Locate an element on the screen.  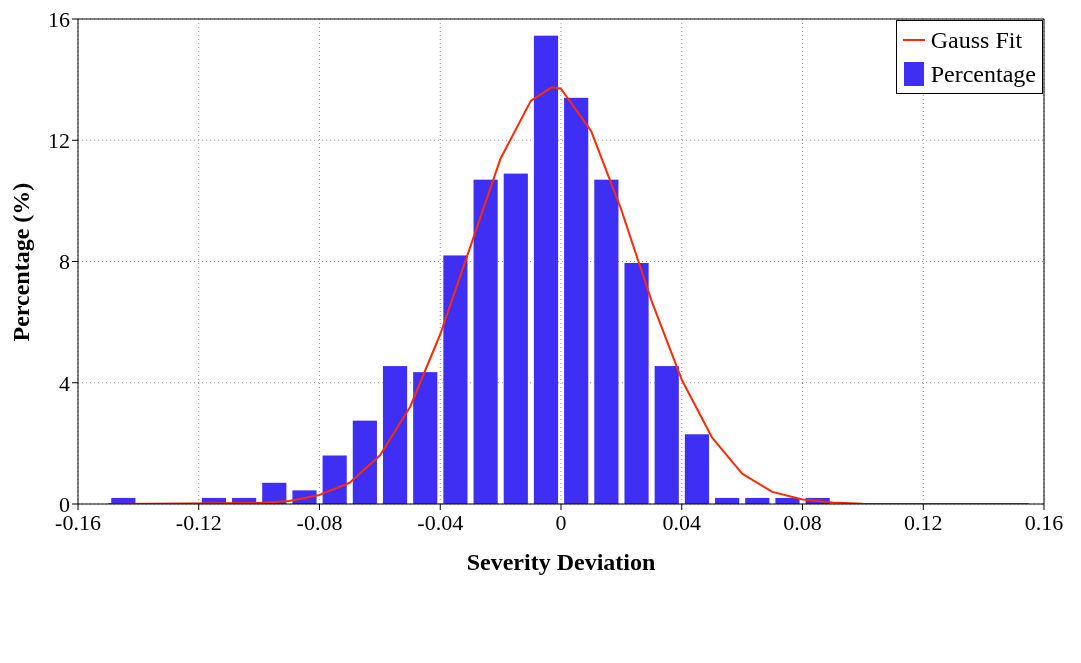
x-tick-label: -0.12 is located at coordinates (198, 522).